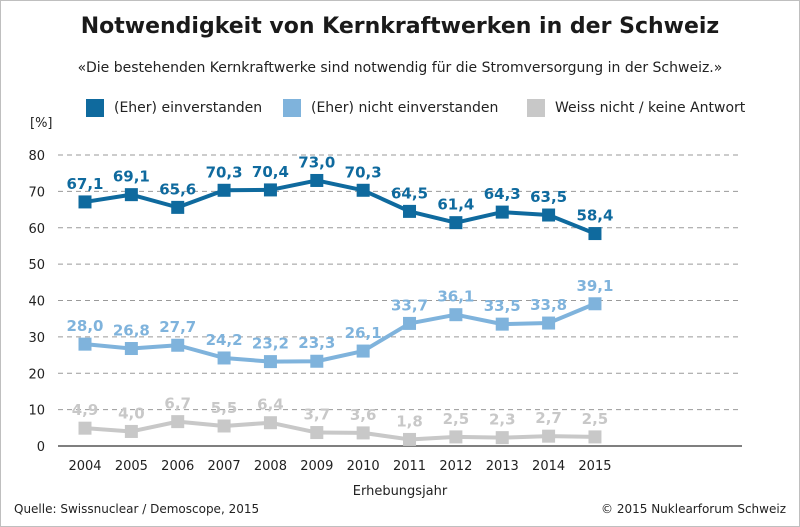 The image size is (800, 527). I want to click on data-label: 26,8, so click(131, 331).